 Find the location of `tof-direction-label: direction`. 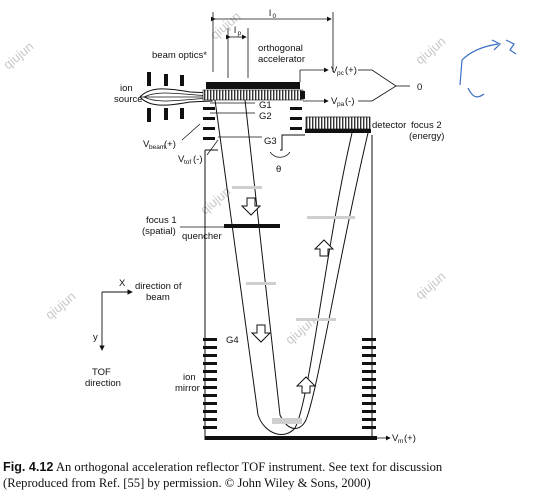

tof-direction-label: direction is located at coordinates (103, 383).